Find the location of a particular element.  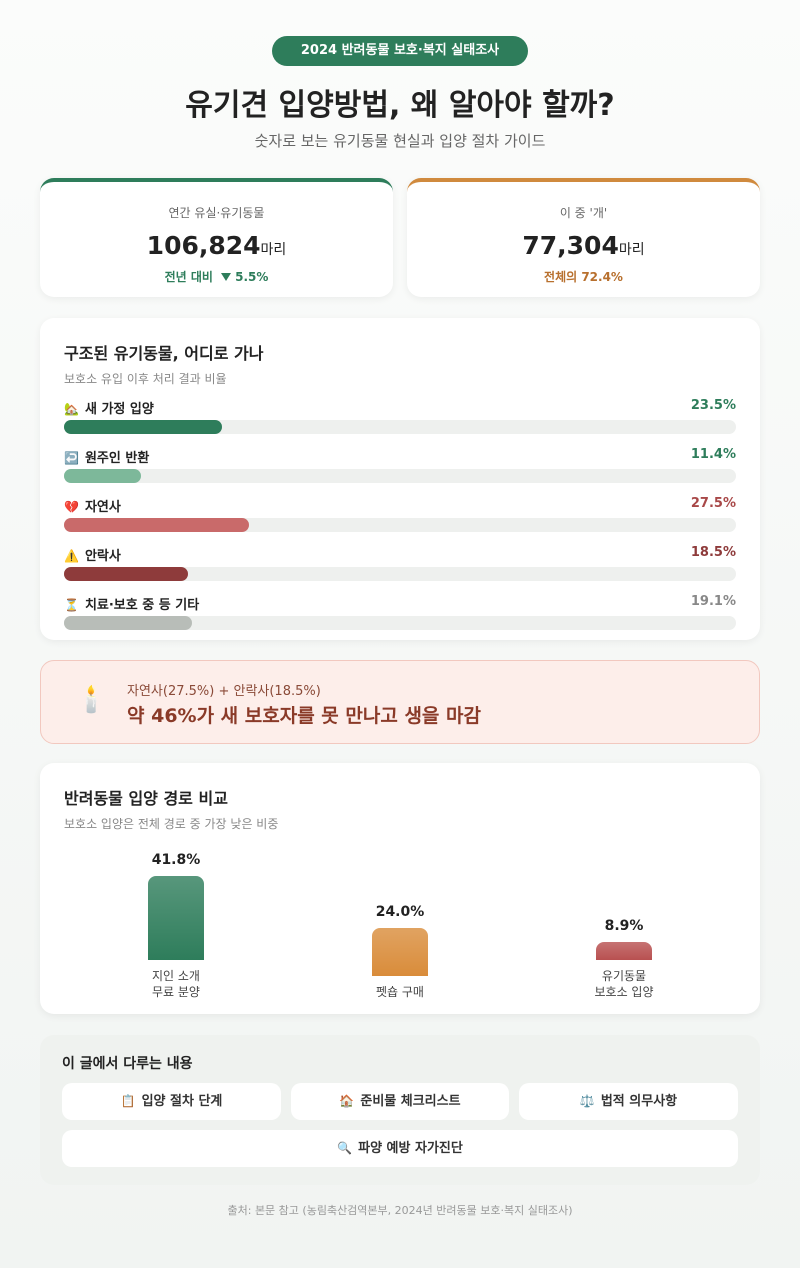

bar-label-group: ↩️ 원주인 반환 is located at coordinates (107, 456).